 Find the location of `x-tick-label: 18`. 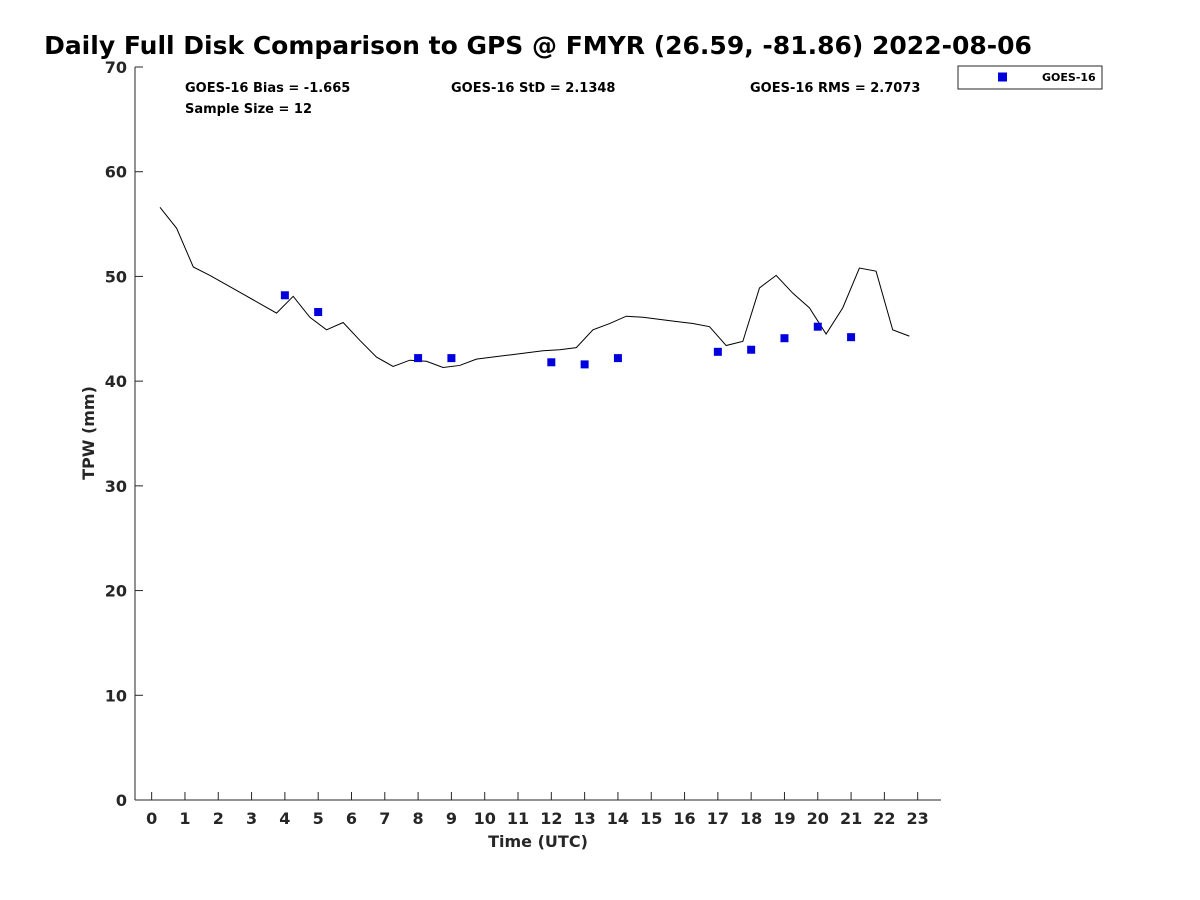

x-tick-label: 18 is located at coordinates (751, 818).